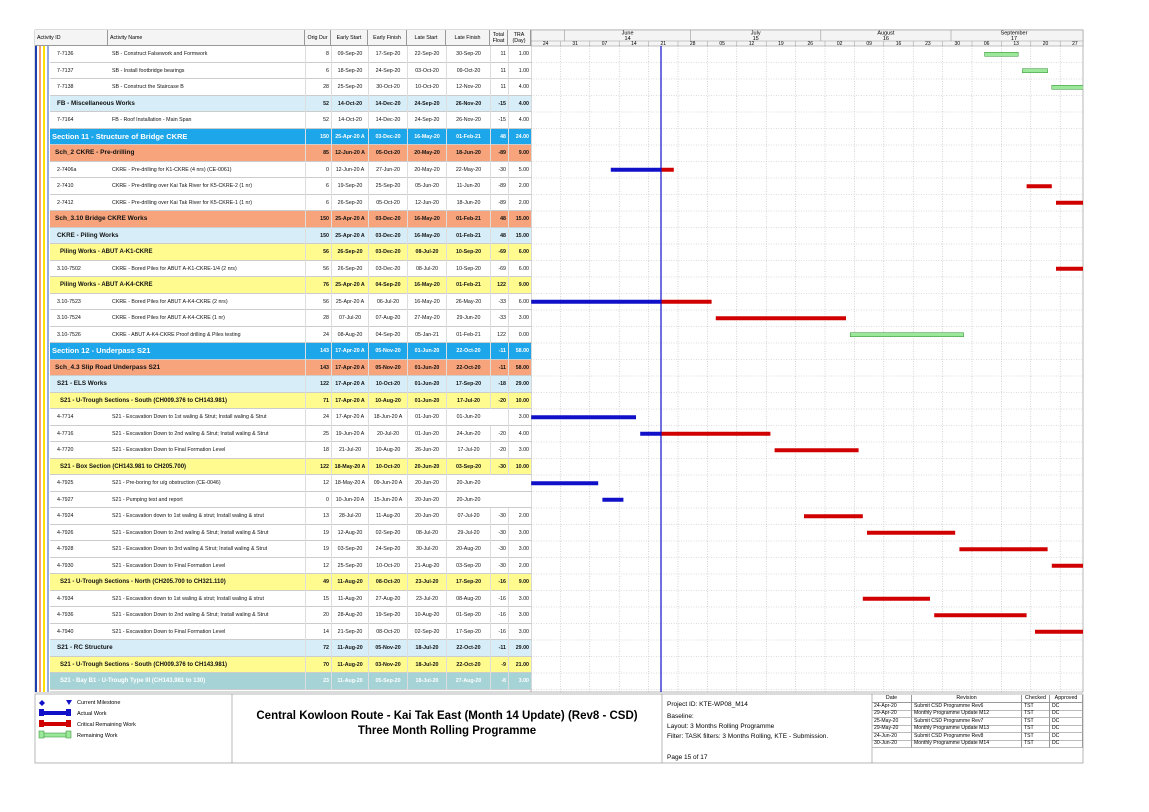 This screenshot has width=1149, height=812. What do you see at coordinates (67, 169) in the screenshot?
I see `activity-id: 2-7406a` at bounding box center [67, 169].